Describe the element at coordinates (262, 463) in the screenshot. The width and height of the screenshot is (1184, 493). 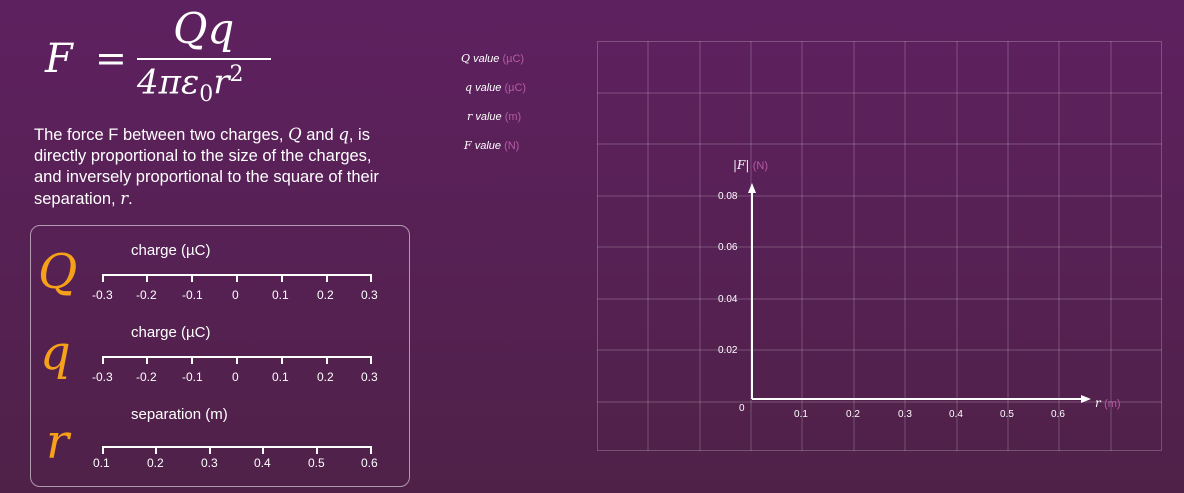
I see `slider-tick-label: 0.4` at that location.